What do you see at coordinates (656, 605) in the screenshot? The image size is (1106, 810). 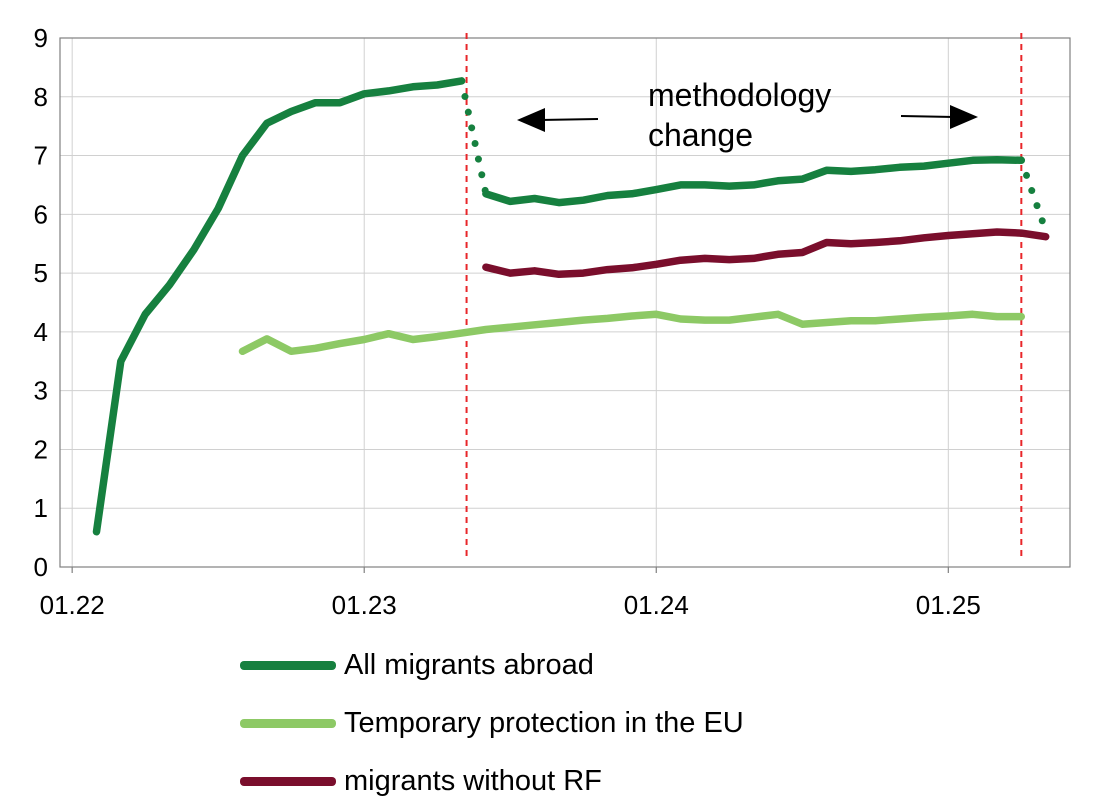 I see `x-tick-label: 01.24` at bounding box center [656, 605].